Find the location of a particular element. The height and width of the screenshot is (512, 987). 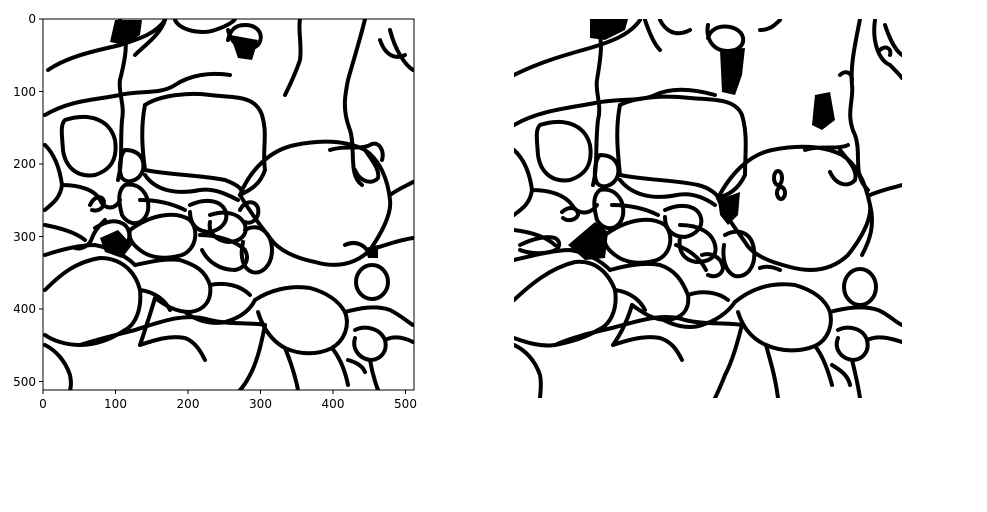

right-mask-fills is located at coordinates (701, 139).